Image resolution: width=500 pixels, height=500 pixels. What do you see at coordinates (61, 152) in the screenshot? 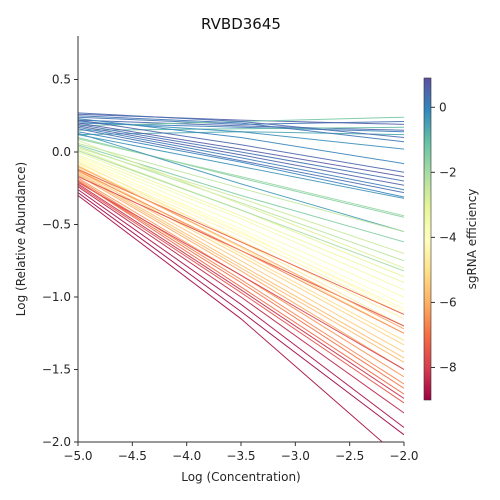
I see `y-tick-label: 0.0` at bounding box center [61, 152].